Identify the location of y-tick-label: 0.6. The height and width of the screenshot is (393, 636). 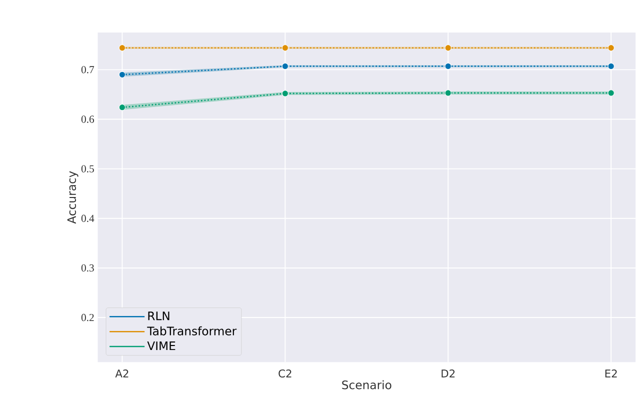
(87, 120).